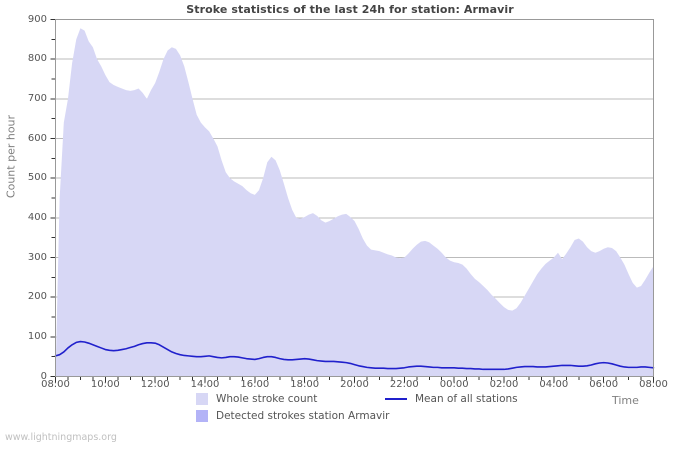  What do you see at coordinates (554, 384) in the screenshot?
I see `x-tick-label: 04:00` at bounding box center [554, 384].